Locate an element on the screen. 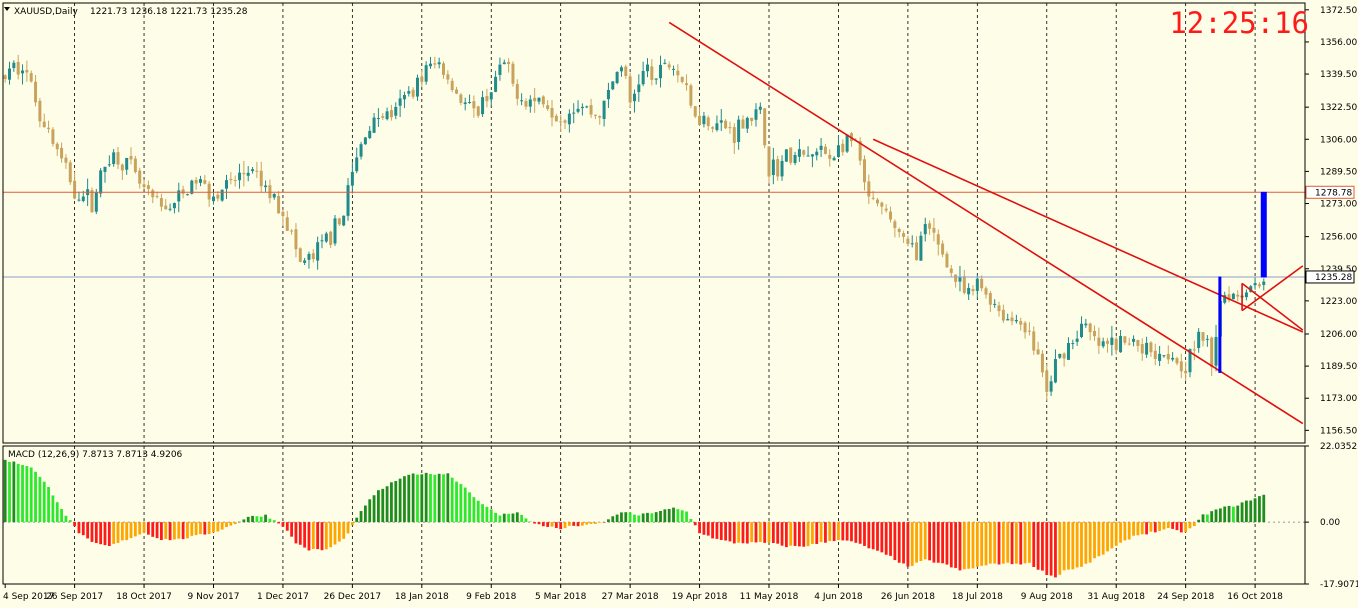  last-price-label-box is located at coordinates (1330, 277).